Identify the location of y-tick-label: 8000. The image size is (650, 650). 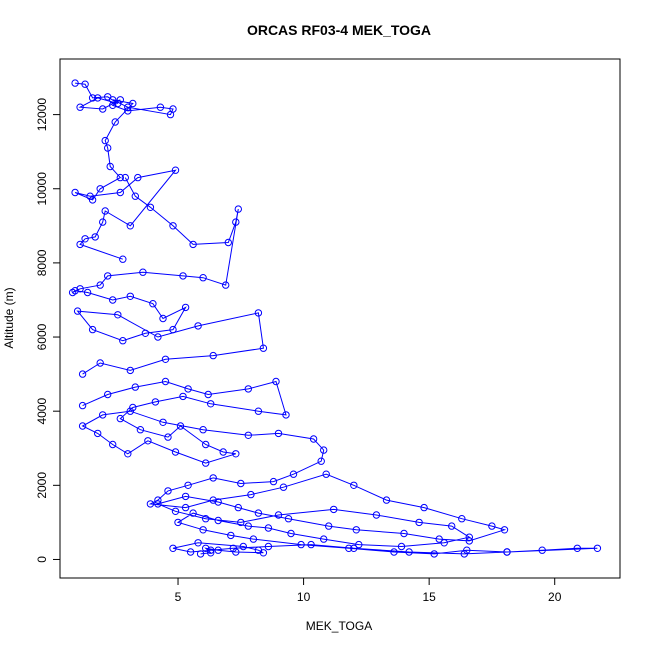
(42, 262).